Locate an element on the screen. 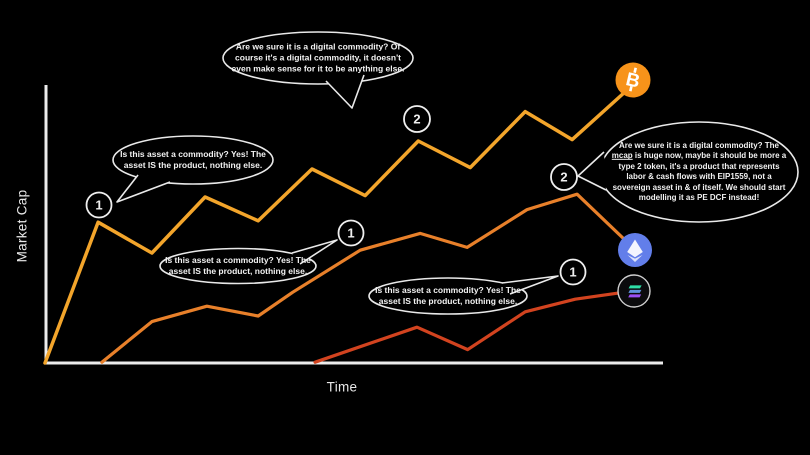 Image resolution: width=810 pixels, height=455 pixels. speech-bubble-left-shape is located at coordinates (193, 169).